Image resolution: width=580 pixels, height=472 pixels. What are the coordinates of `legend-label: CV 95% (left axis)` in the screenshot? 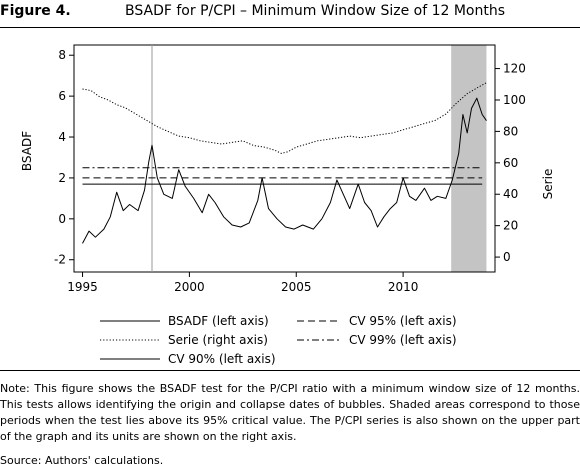 It's located at (403, 321).